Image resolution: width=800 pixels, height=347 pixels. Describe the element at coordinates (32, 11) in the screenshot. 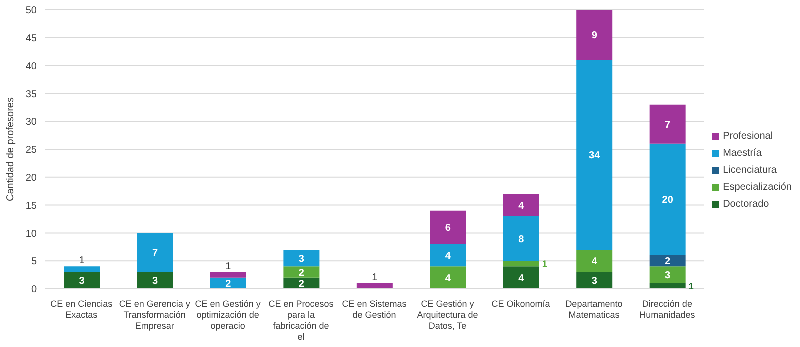

I see `y-tick-label: 50` at that location.